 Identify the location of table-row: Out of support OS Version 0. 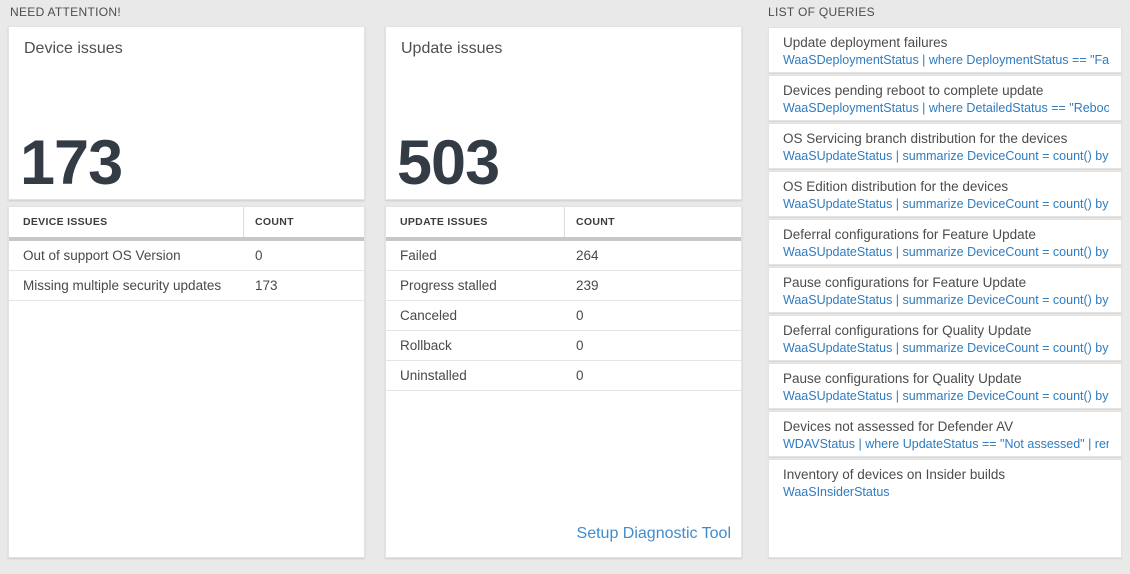
(186, 256).